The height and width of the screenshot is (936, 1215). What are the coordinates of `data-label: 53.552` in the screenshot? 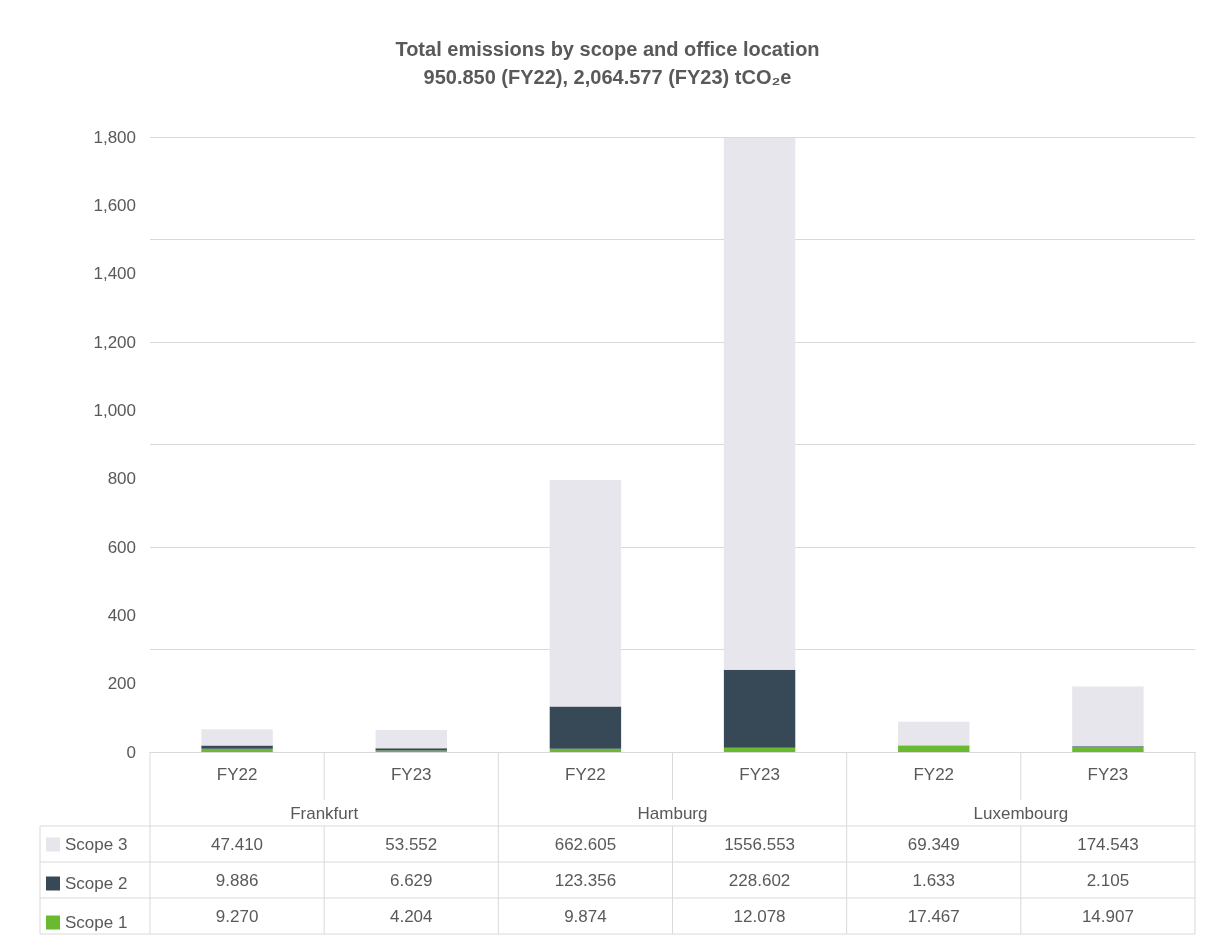 It's located at (411, 844).